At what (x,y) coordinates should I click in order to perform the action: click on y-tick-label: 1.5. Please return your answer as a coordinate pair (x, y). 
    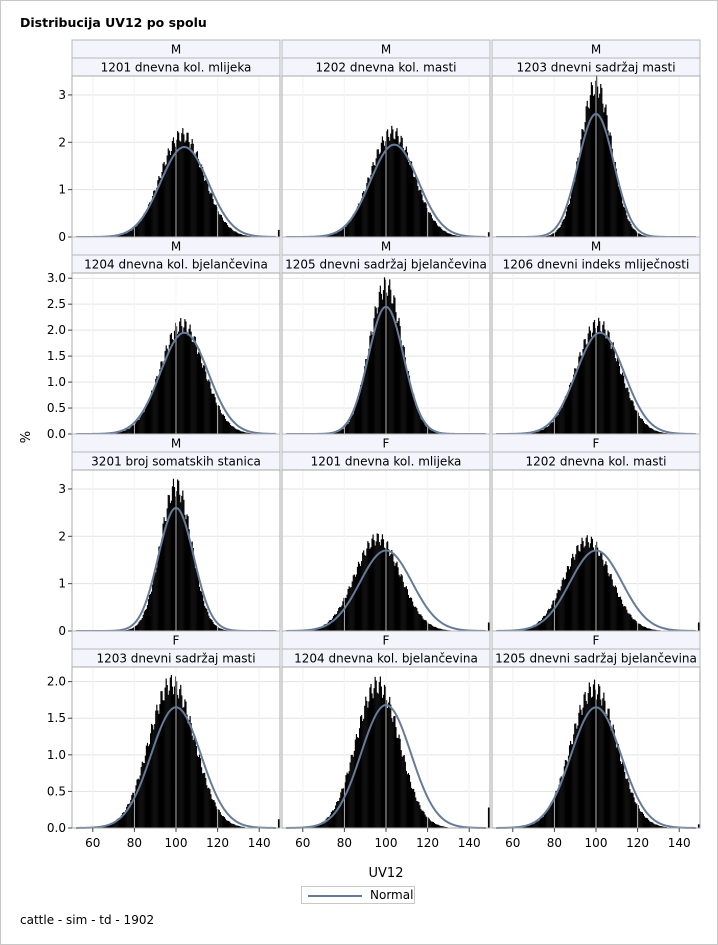
    Looking at the image, I should click on (56, 718).